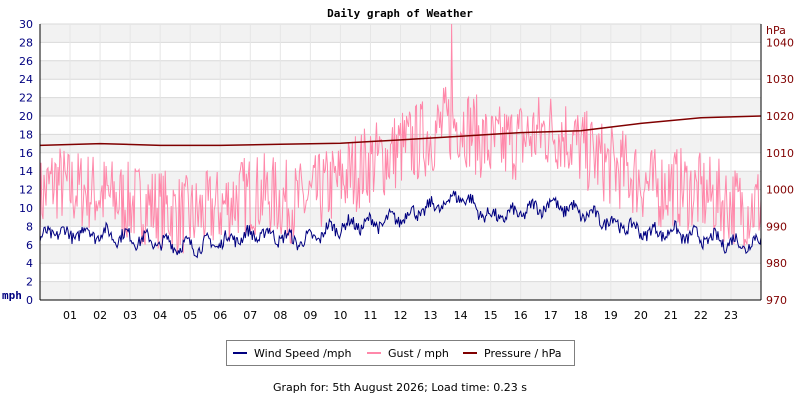  What do you see at coordinates (240, 353) in the screenshot?
I see `wind-swatch` at bounding box center [240, 353].